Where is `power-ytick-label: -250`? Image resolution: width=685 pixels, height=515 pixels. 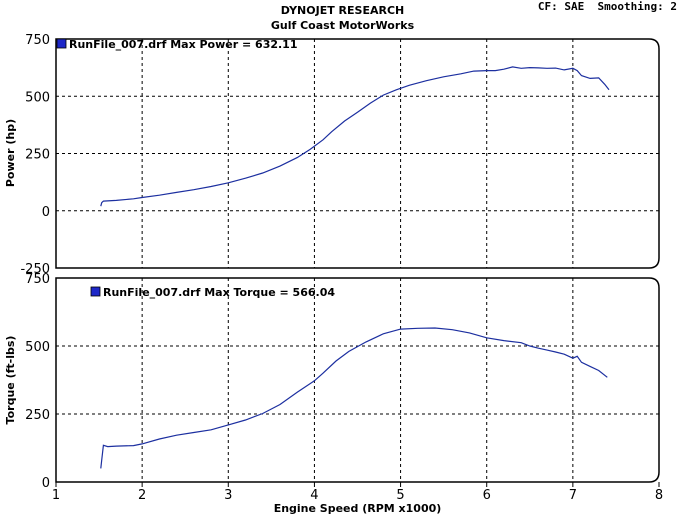 power-ytick-label: -250 is located at coordinates (35, 269).